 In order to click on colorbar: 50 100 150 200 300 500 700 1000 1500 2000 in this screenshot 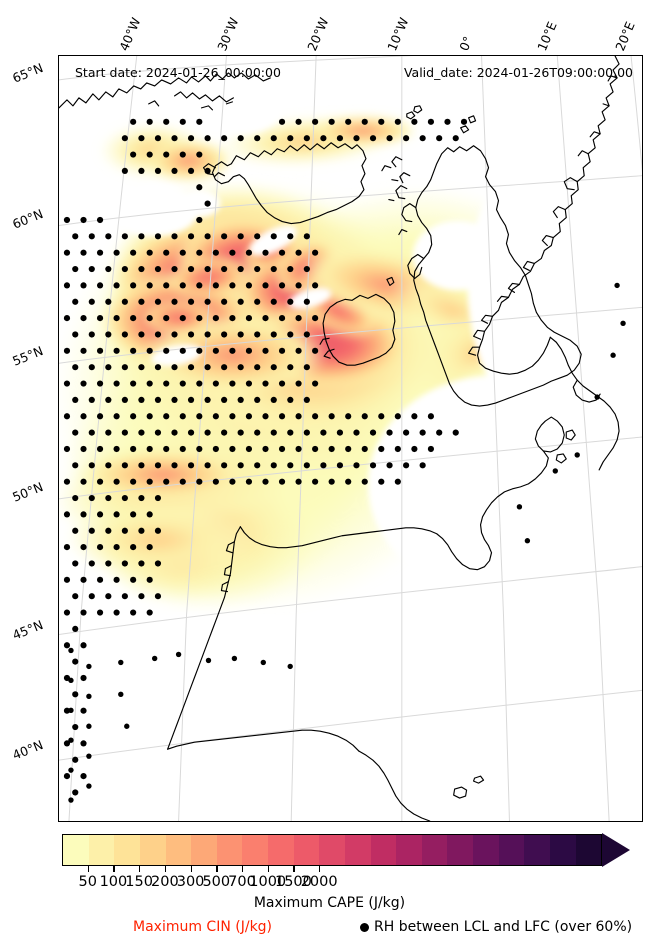, I will do `click(347, 861)`.